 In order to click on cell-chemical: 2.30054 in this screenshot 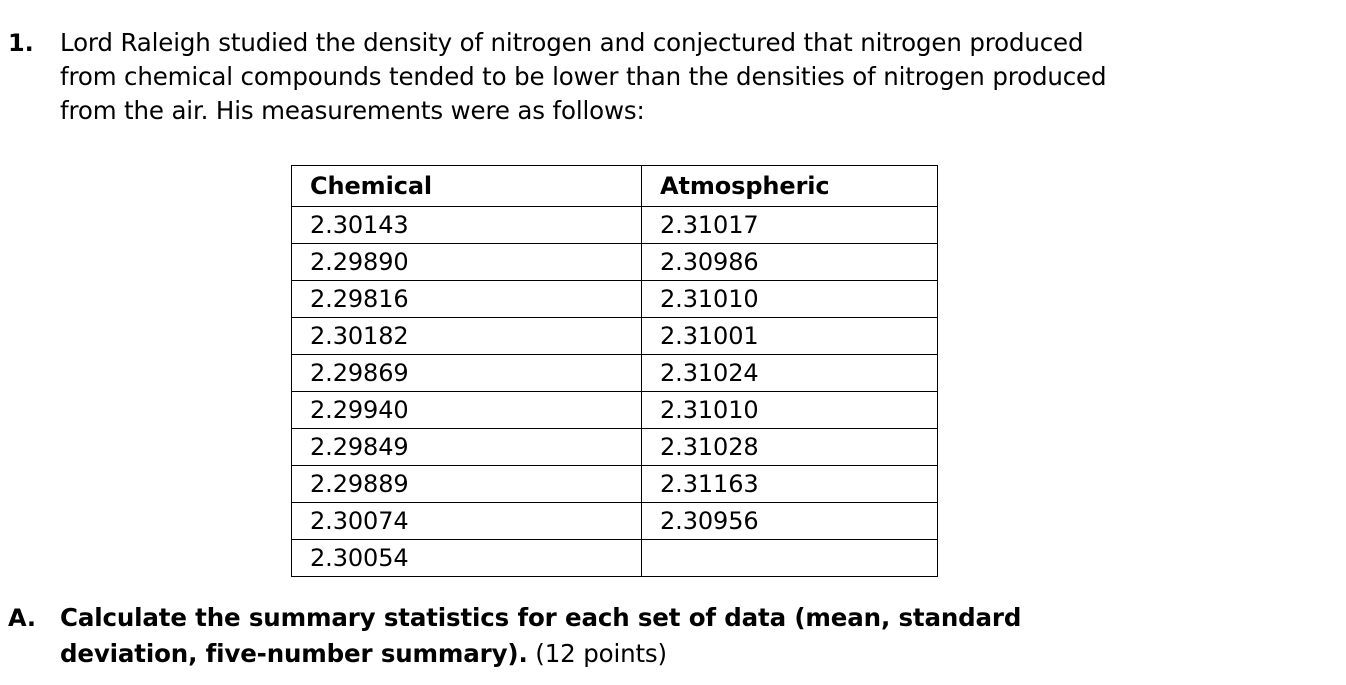, I will do `click(466, 558)`.